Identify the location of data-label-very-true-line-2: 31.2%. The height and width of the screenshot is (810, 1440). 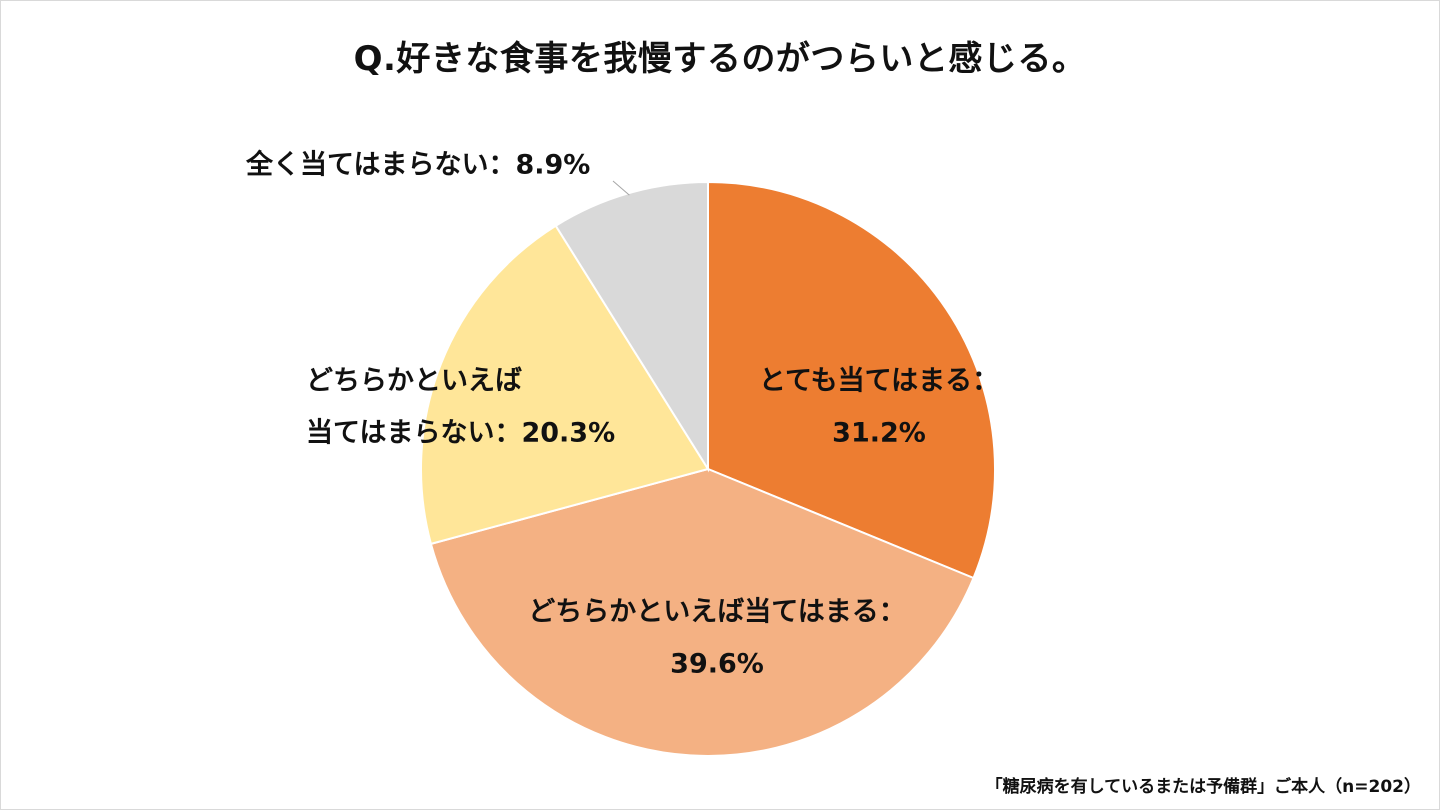
(879, 433).